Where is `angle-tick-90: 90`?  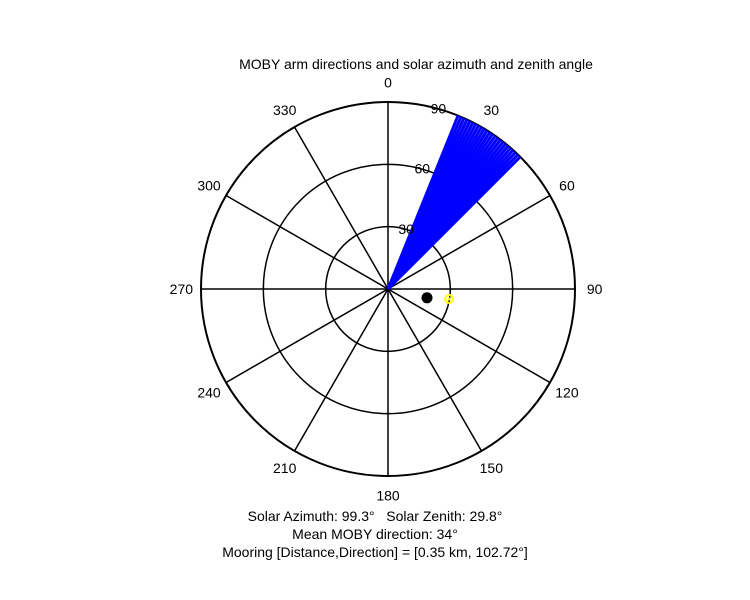 angle-tick-90: 90 is located at coordinates (595, 289).